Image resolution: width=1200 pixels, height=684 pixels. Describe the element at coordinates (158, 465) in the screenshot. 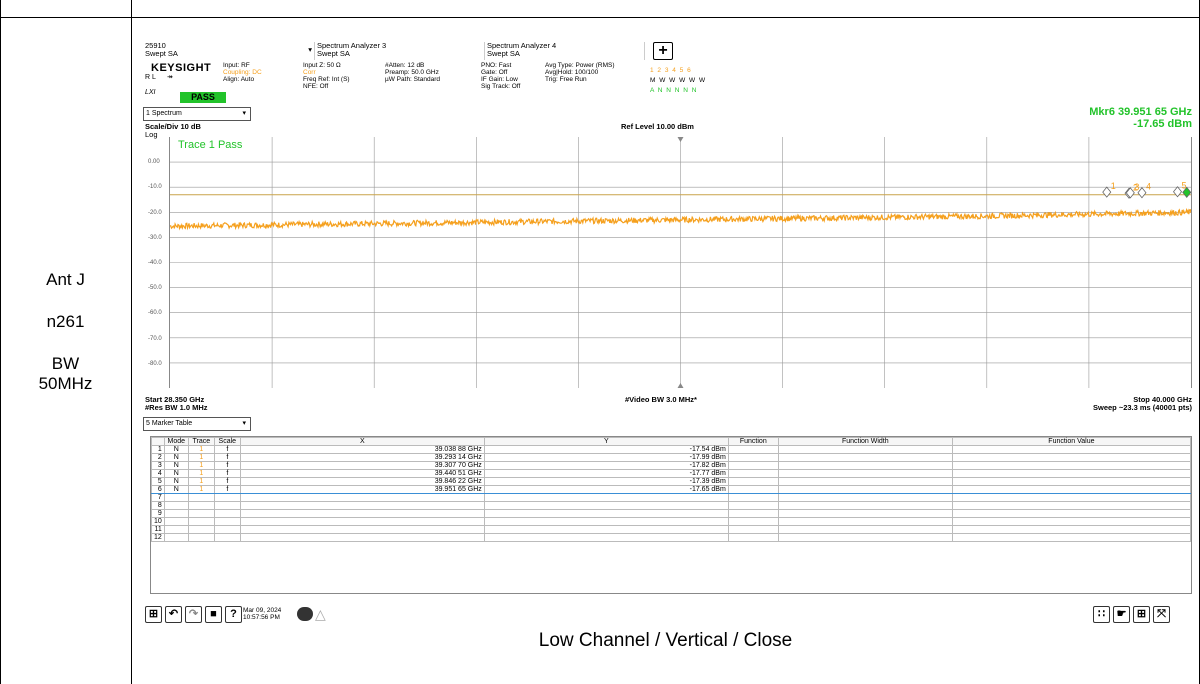

I see `table-cell: 3` at that location.